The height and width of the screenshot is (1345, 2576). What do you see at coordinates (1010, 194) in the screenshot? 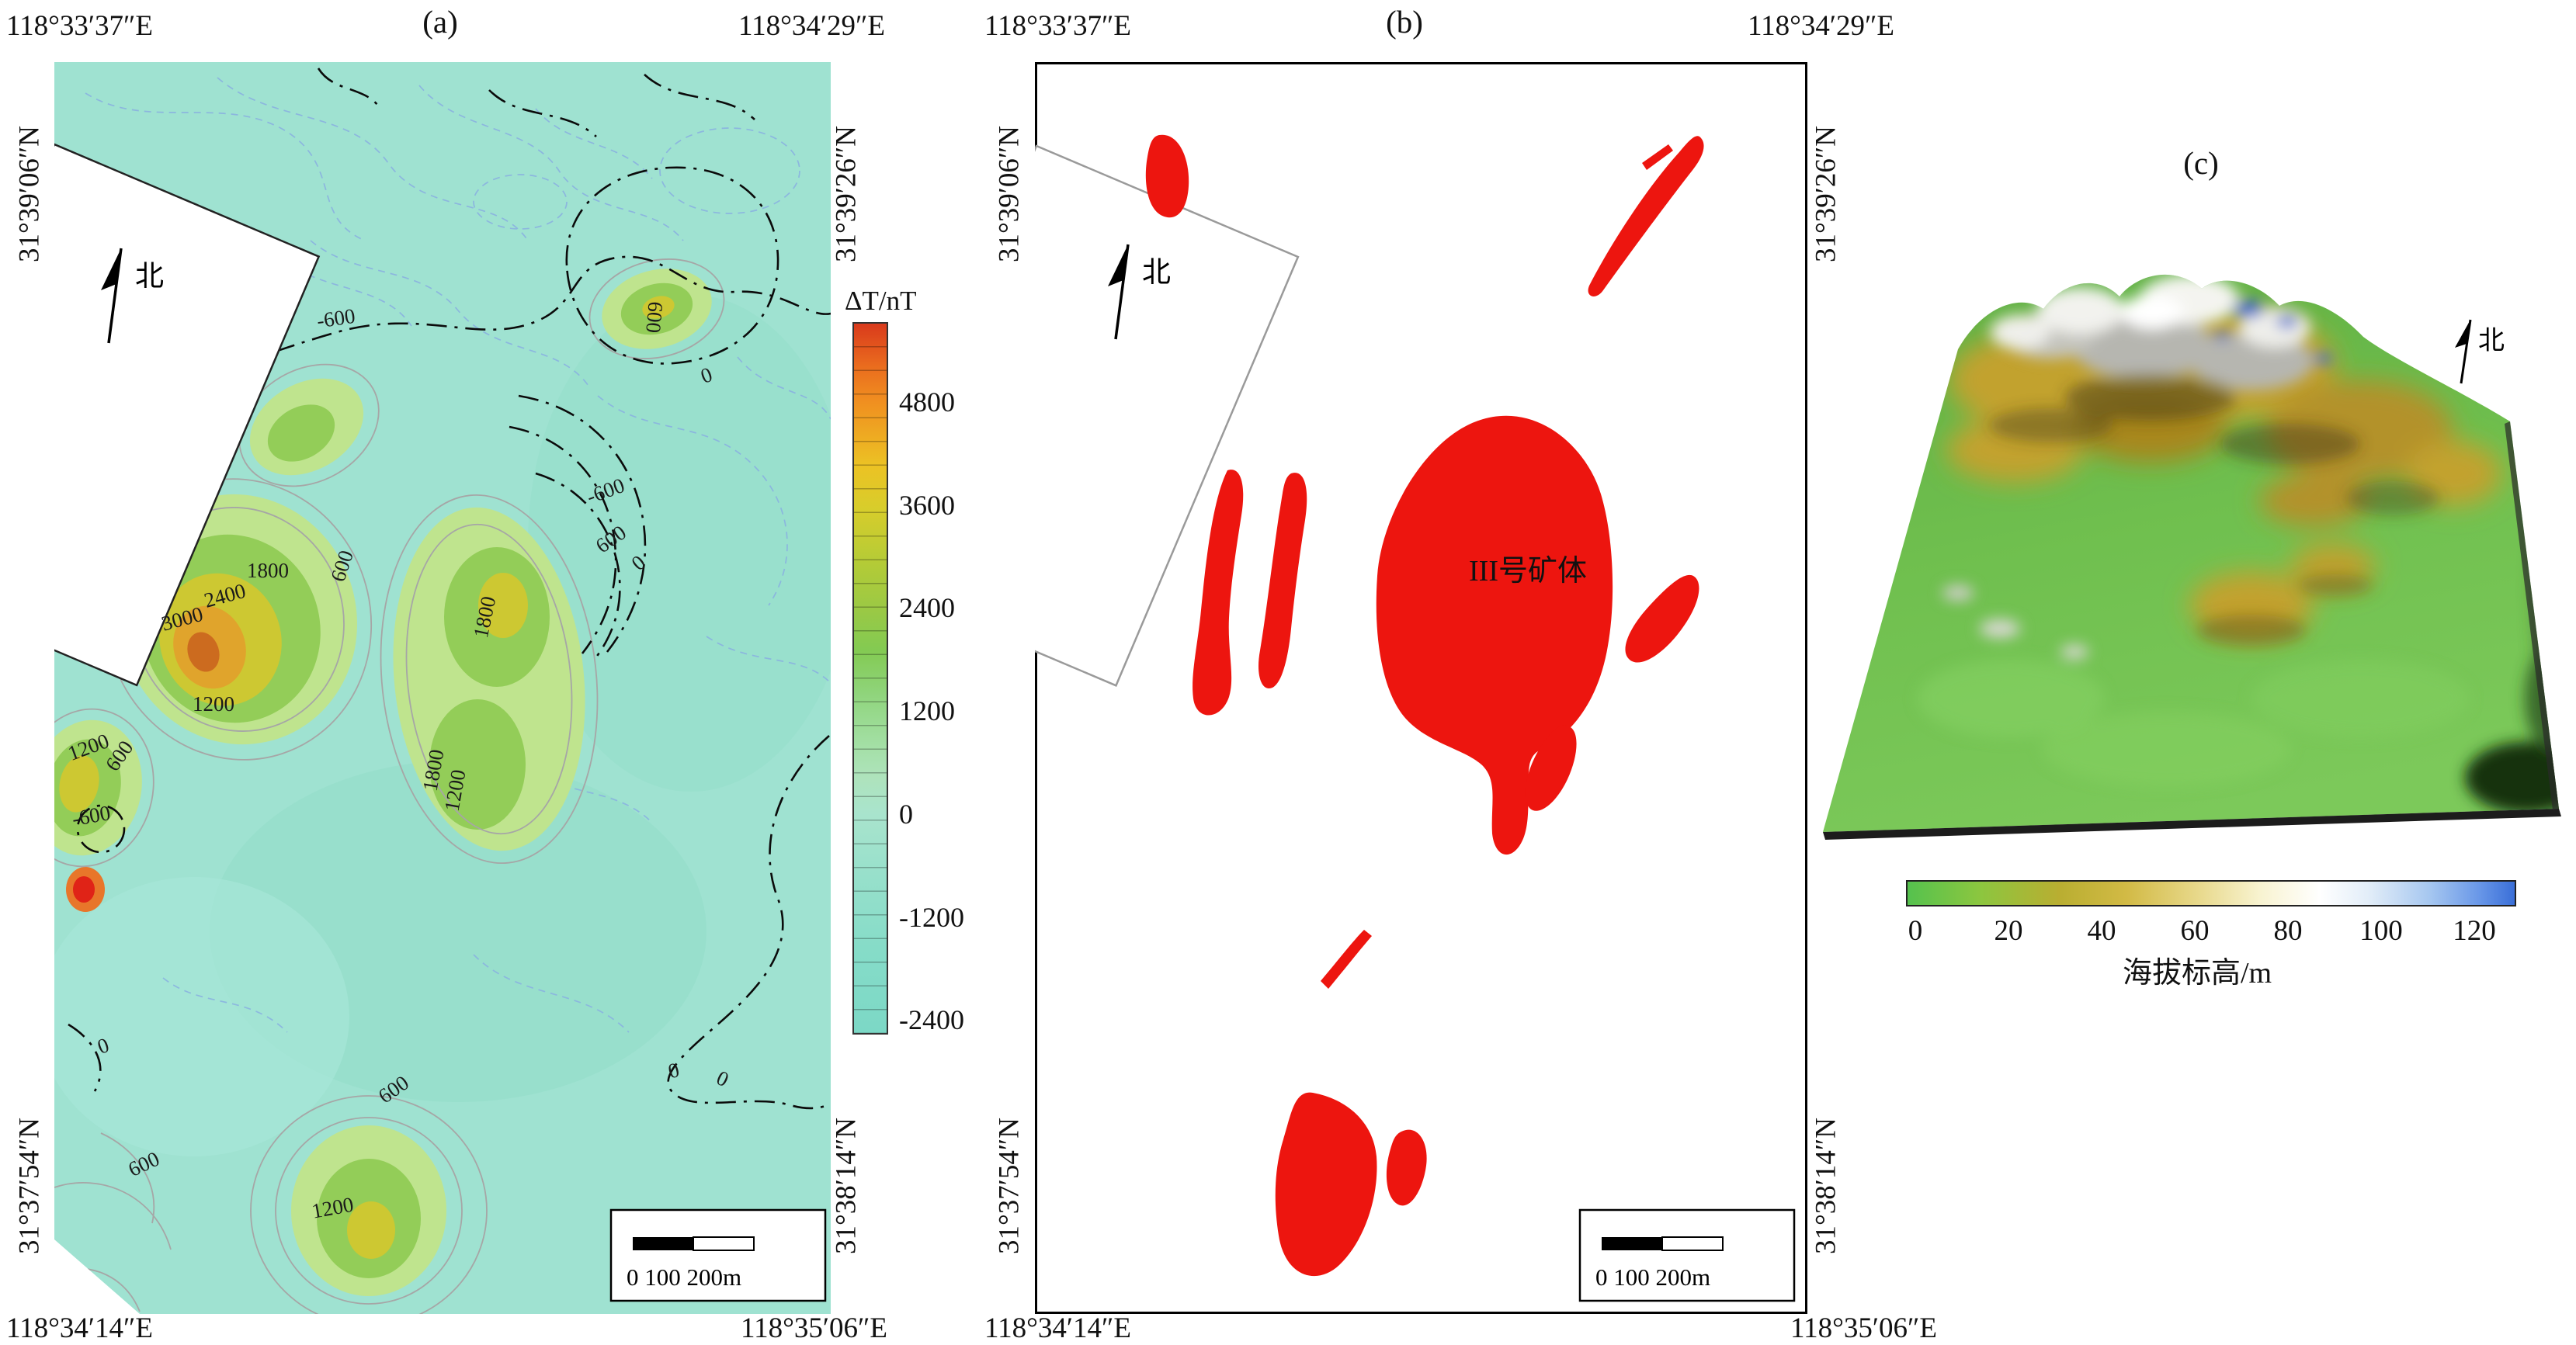
I see `coord-b-left-top: 31°39′06″N` at bounding box center [1010, 194].